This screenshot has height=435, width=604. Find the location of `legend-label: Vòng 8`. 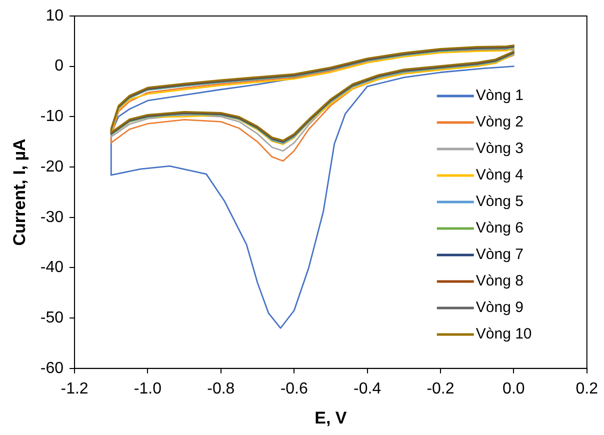

legend-label: Vòng 8 is located at coordinates (500, 281).